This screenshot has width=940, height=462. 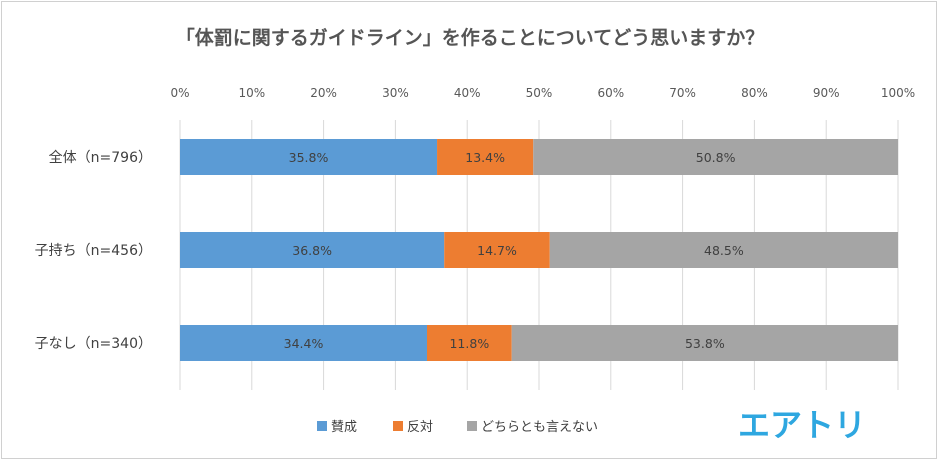 I want to click on category-label: 子なし（n=340）, so click(x=93, y=344).